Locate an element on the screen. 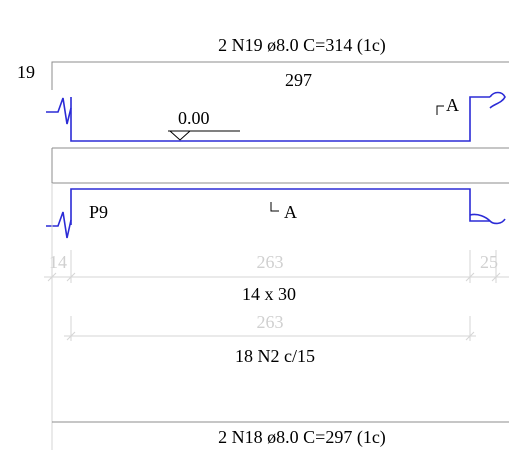 This screenshot has width=509, height=450. support-label: P9 is located at coordinates (98, 212).